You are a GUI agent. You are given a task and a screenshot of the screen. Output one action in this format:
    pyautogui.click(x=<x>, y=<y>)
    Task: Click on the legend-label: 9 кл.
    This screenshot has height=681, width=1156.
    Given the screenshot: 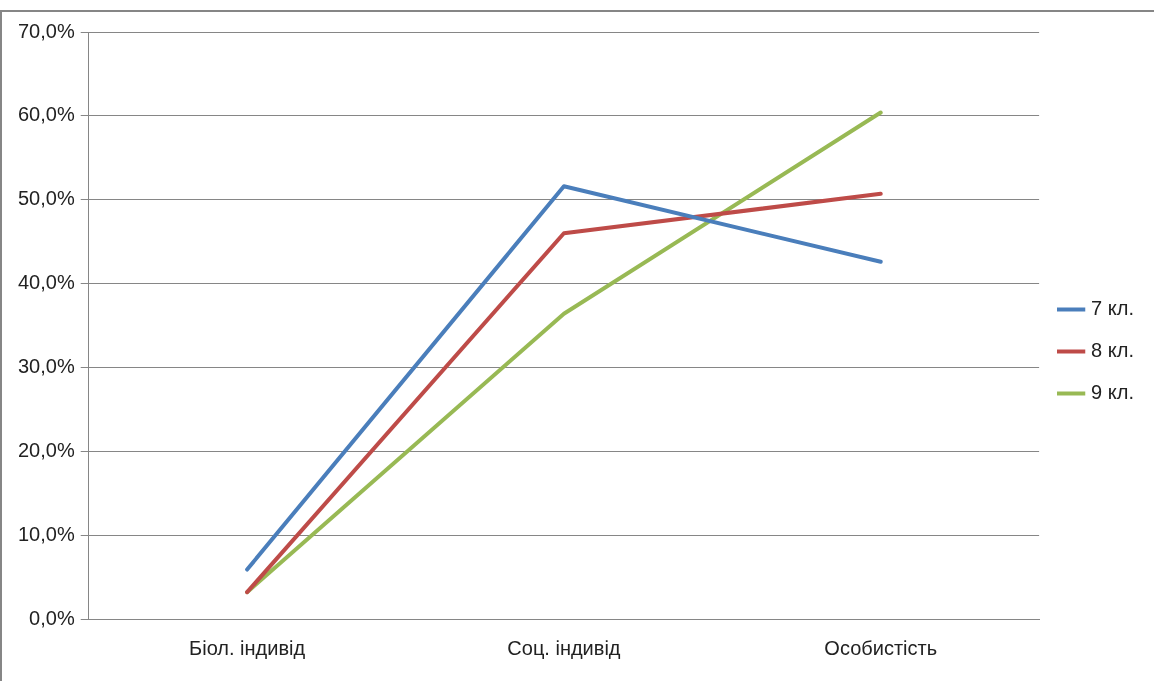 What is the action you would take?
    pyautogui.click(x=1113, y=392)
    